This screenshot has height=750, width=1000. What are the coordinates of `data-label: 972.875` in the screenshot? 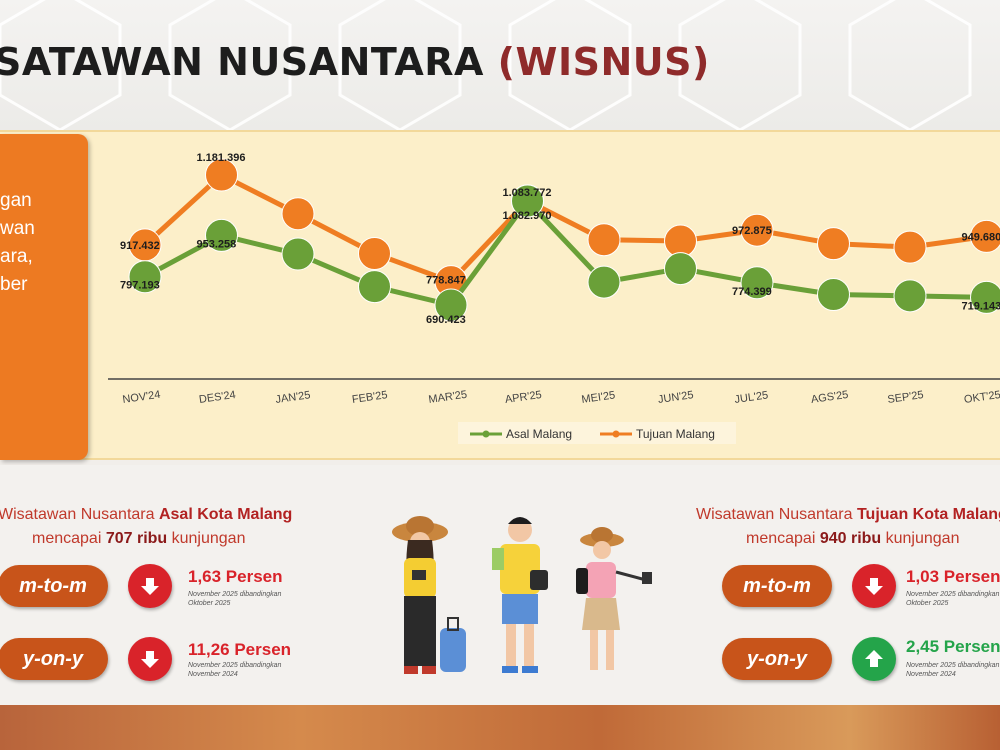 It's located at (752, 231).